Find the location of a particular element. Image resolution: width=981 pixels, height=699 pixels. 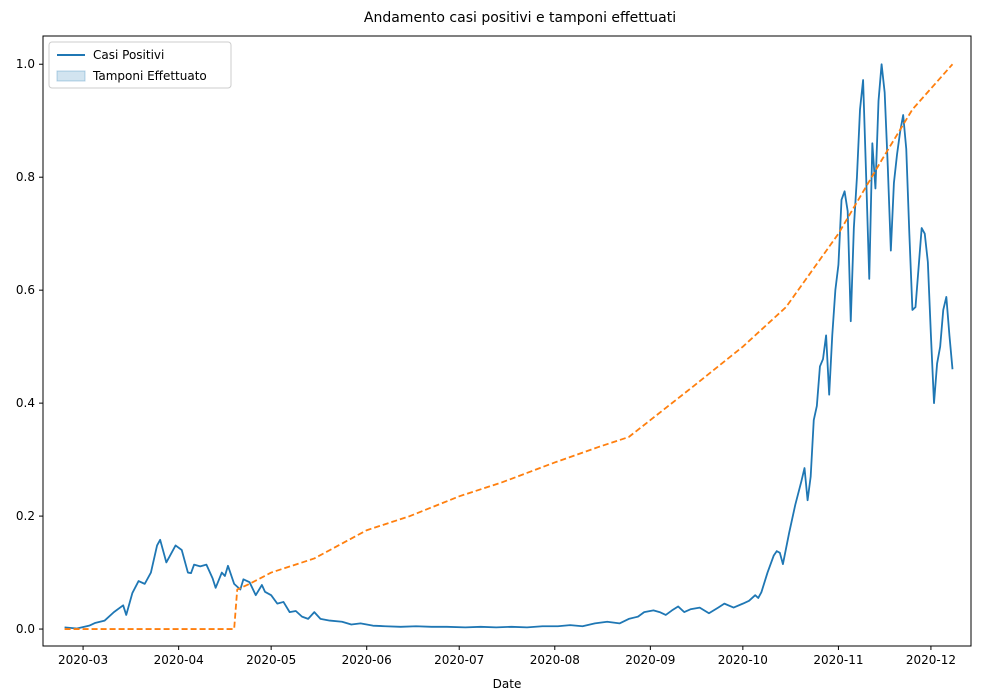

legend-swatch-patch is located at coordinates (71, 76).